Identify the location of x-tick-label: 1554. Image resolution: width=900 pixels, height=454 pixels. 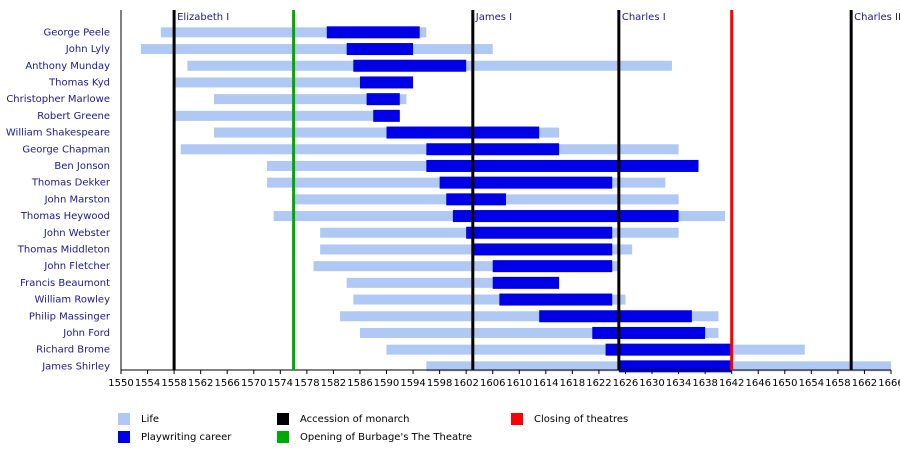
(147, 383).